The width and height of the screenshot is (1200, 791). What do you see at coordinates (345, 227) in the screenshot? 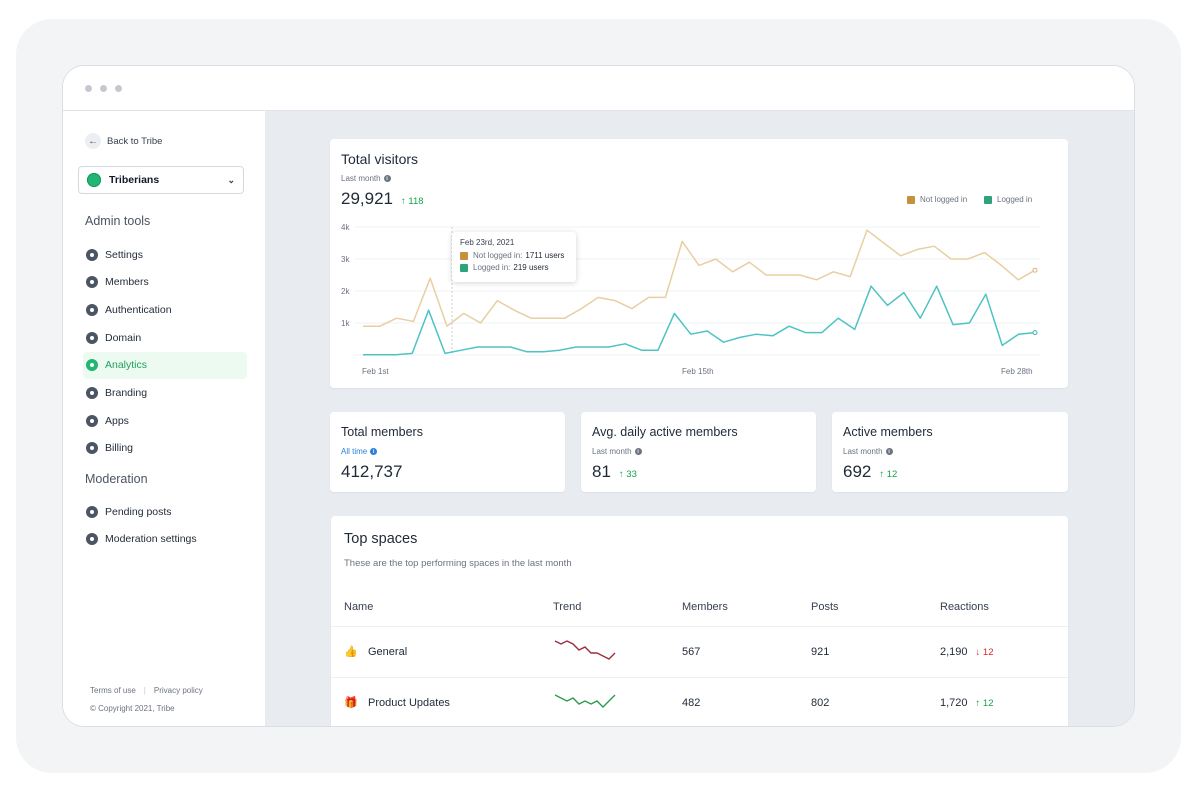
I see `y-tick-label: 4k` at bounding box center [345, 227].